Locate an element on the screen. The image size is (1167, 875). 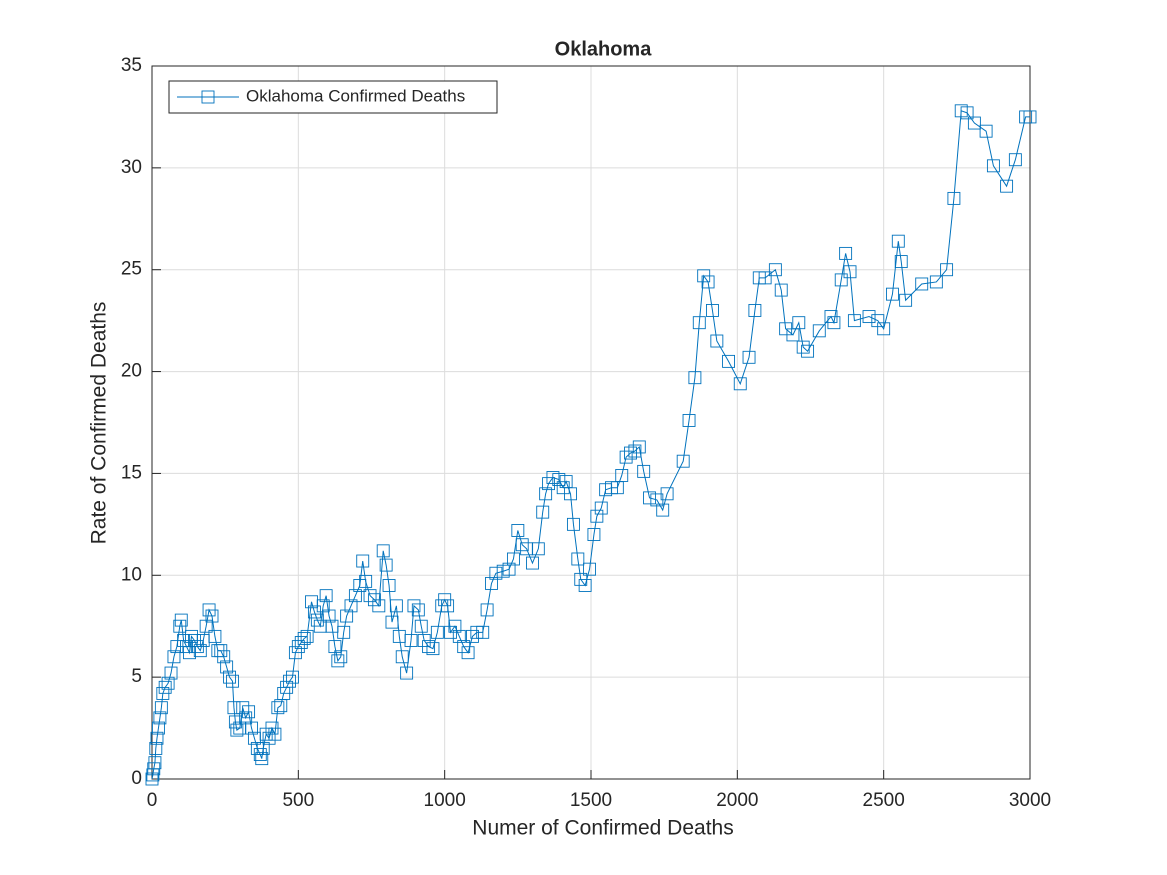
y-tick-label: 25 is located at coordinates (131, 269).